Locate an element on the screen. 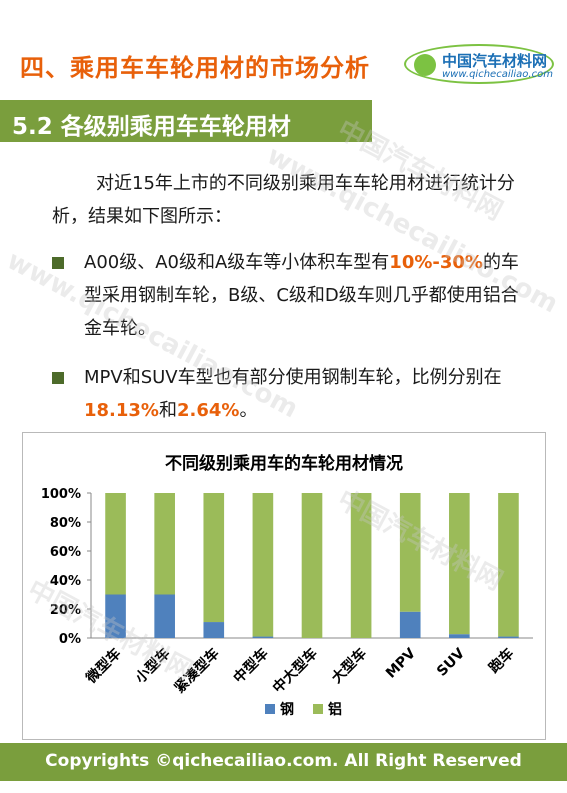 This screenshot has height=793, width=567. bullet-2-pre: MPV和SUV车型也有部分使用钢制车轮，比例分别在 is located at coordinates (293, 377).